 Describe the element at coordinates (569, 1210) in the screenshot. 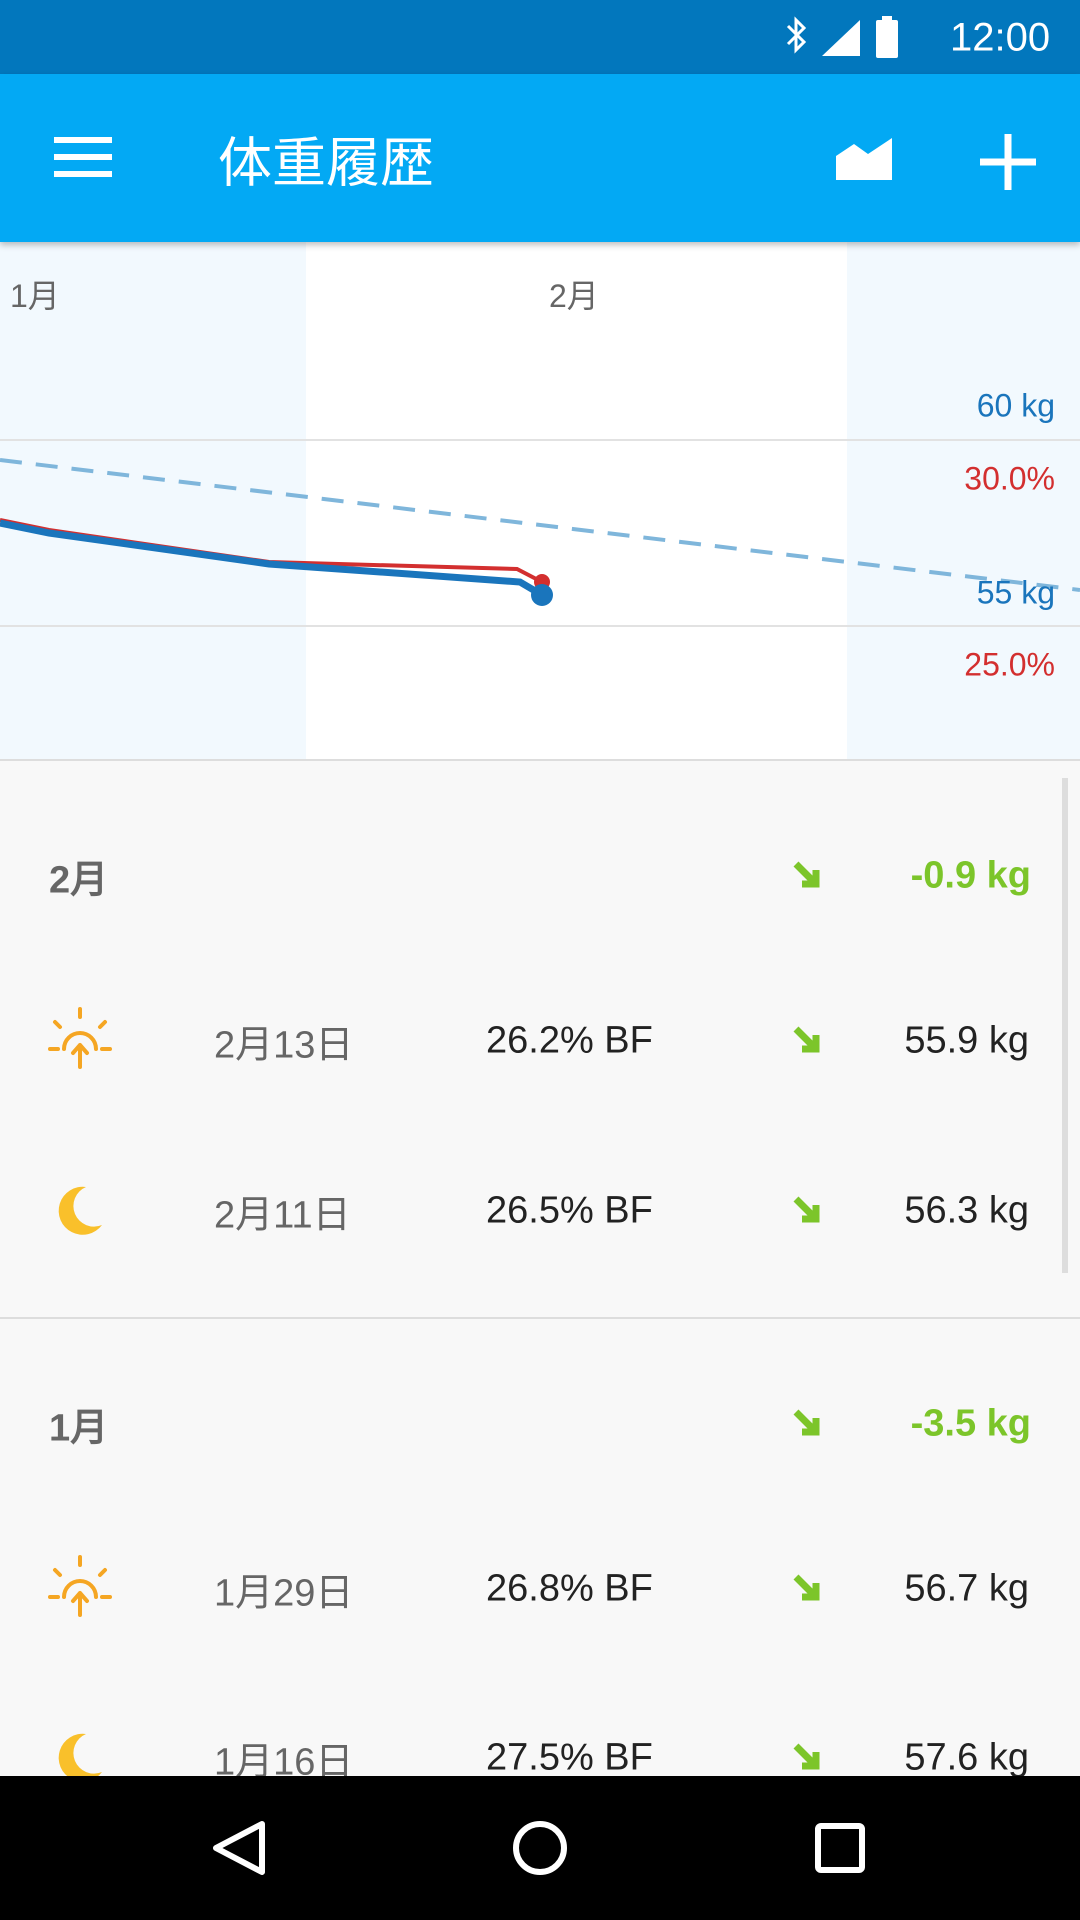

I see `body-fat: 26.5% BF` at that location.